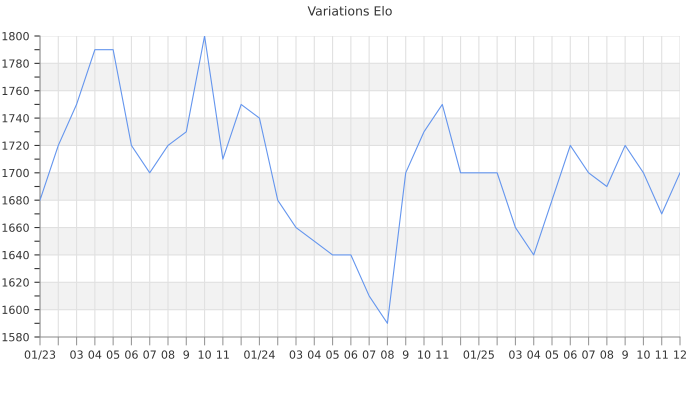 The image size is (700, 400). Describe the element at coordinates (479, 355) in the screenshot. I see `x-tick-label: 01/25` at that location.